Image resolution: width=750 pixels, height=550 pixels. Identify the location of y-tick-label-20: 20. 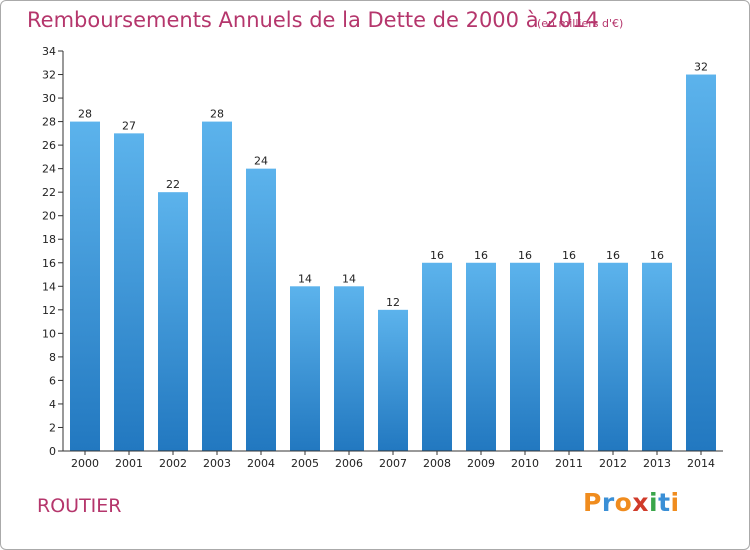
(49, 216).